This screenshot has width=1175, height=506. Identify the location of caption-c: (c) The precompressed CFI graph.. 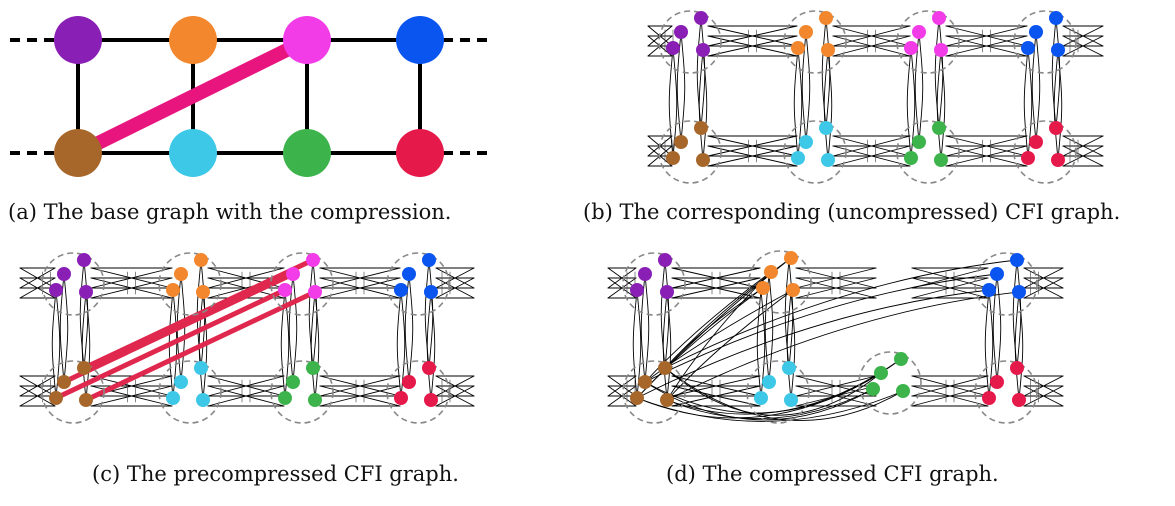
(275, 474).